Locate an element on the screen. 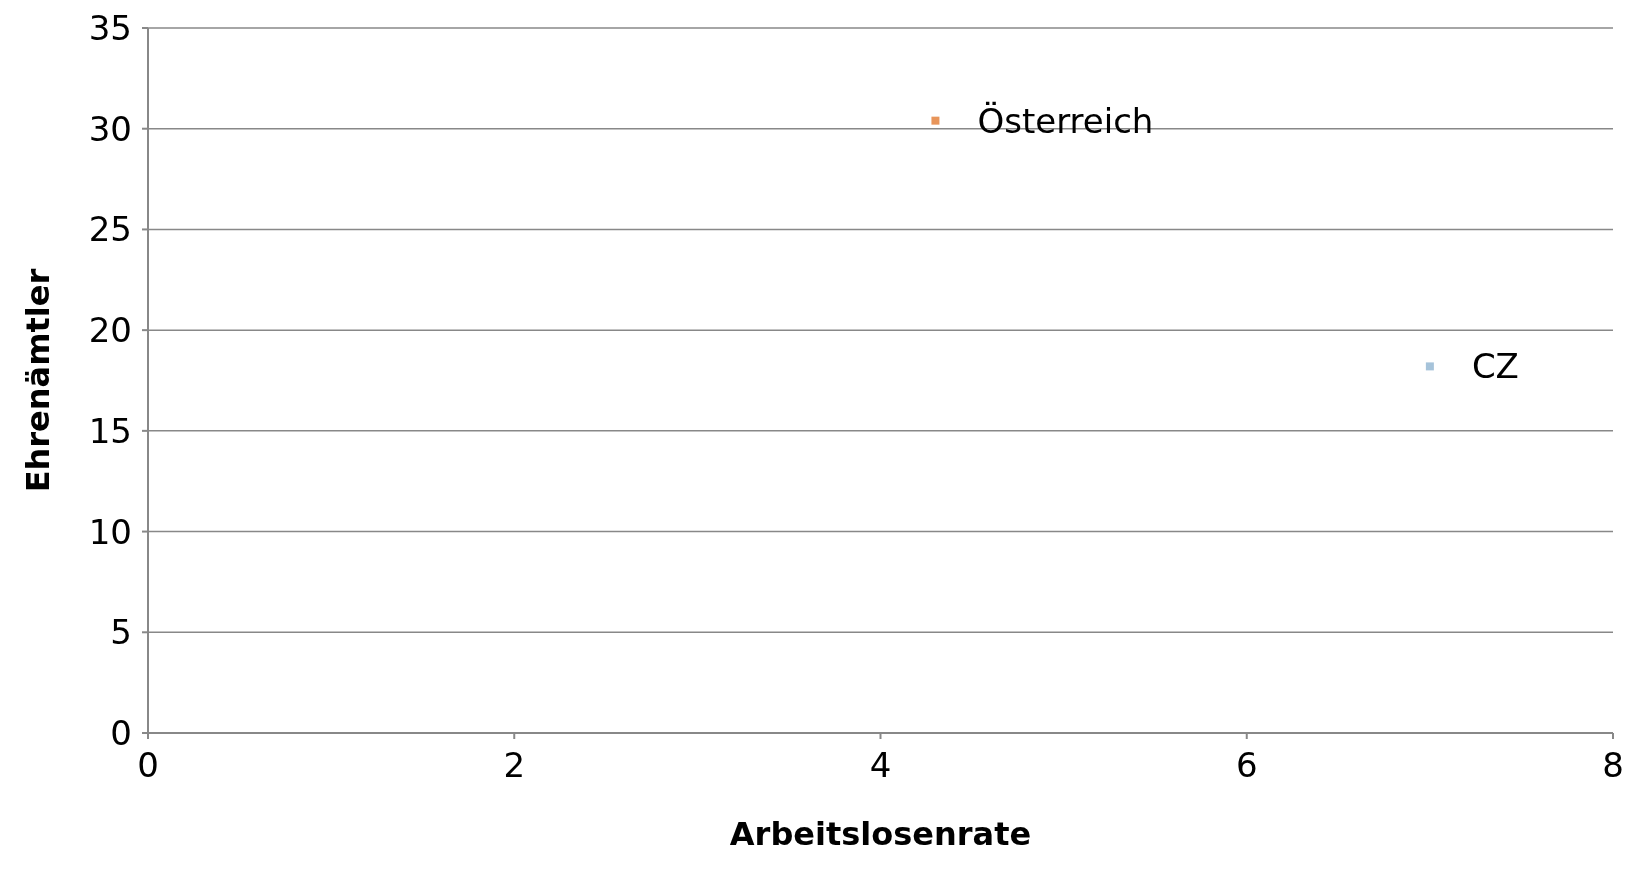 This screenshot has width=1645, height=885. series-label: CZ is located at coordinates (1495, 366).